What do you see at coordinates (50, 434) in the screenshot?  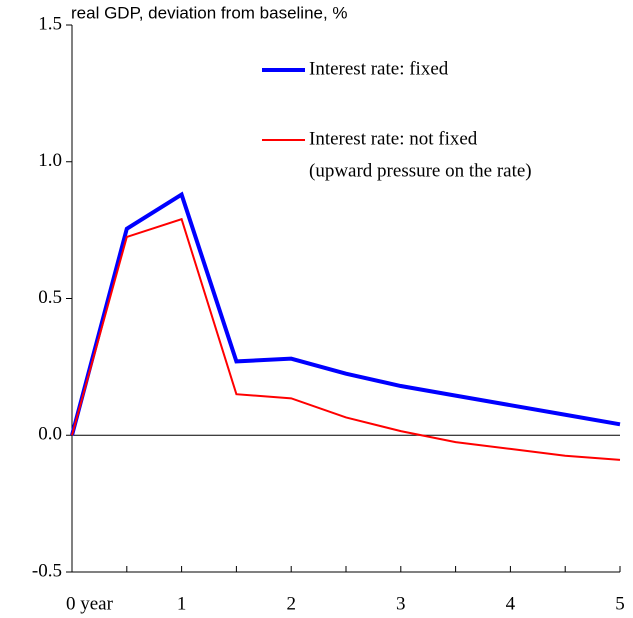 I see `y-tick-label: 0.0` at bounding box center [50, 434].